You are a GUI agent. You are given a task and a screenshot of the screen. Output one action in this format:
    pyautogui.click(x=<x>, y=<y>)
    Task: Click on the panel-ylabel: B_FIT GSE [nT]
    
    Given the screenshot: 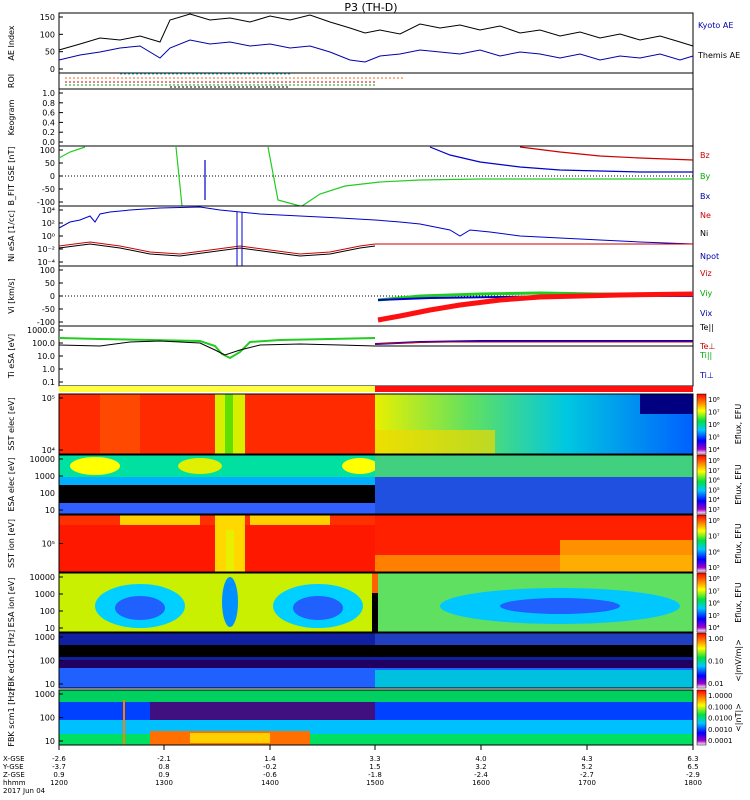 What is the action you would take?
    pyautogui.click(x=11, y=176)
    